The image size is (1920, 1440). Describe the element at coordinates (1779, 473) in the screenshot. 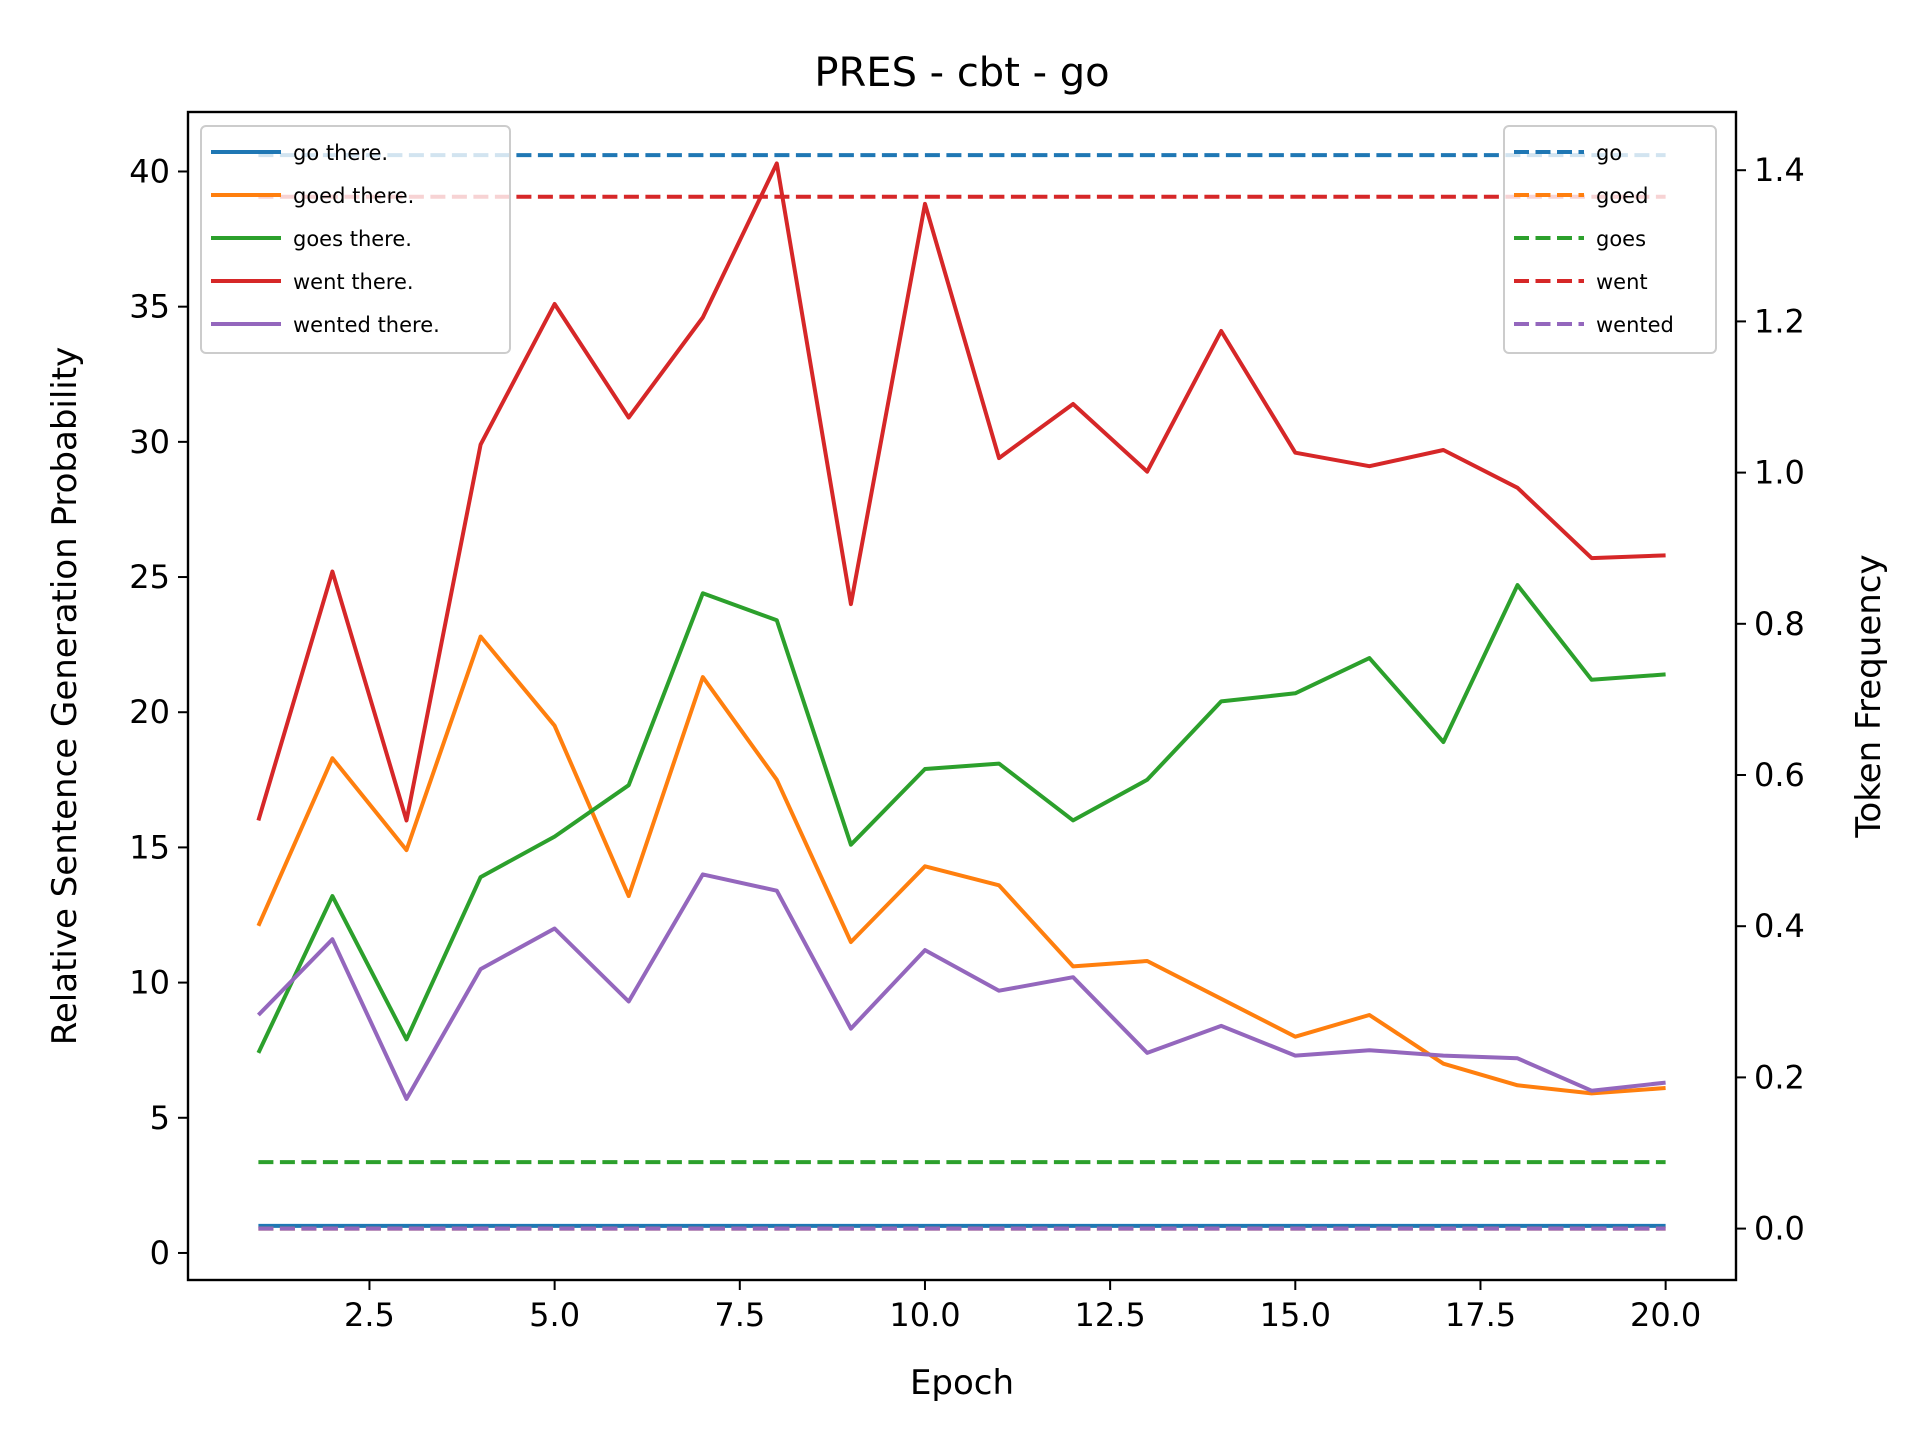

I see `y2-tick-label: 1.0` at that location.